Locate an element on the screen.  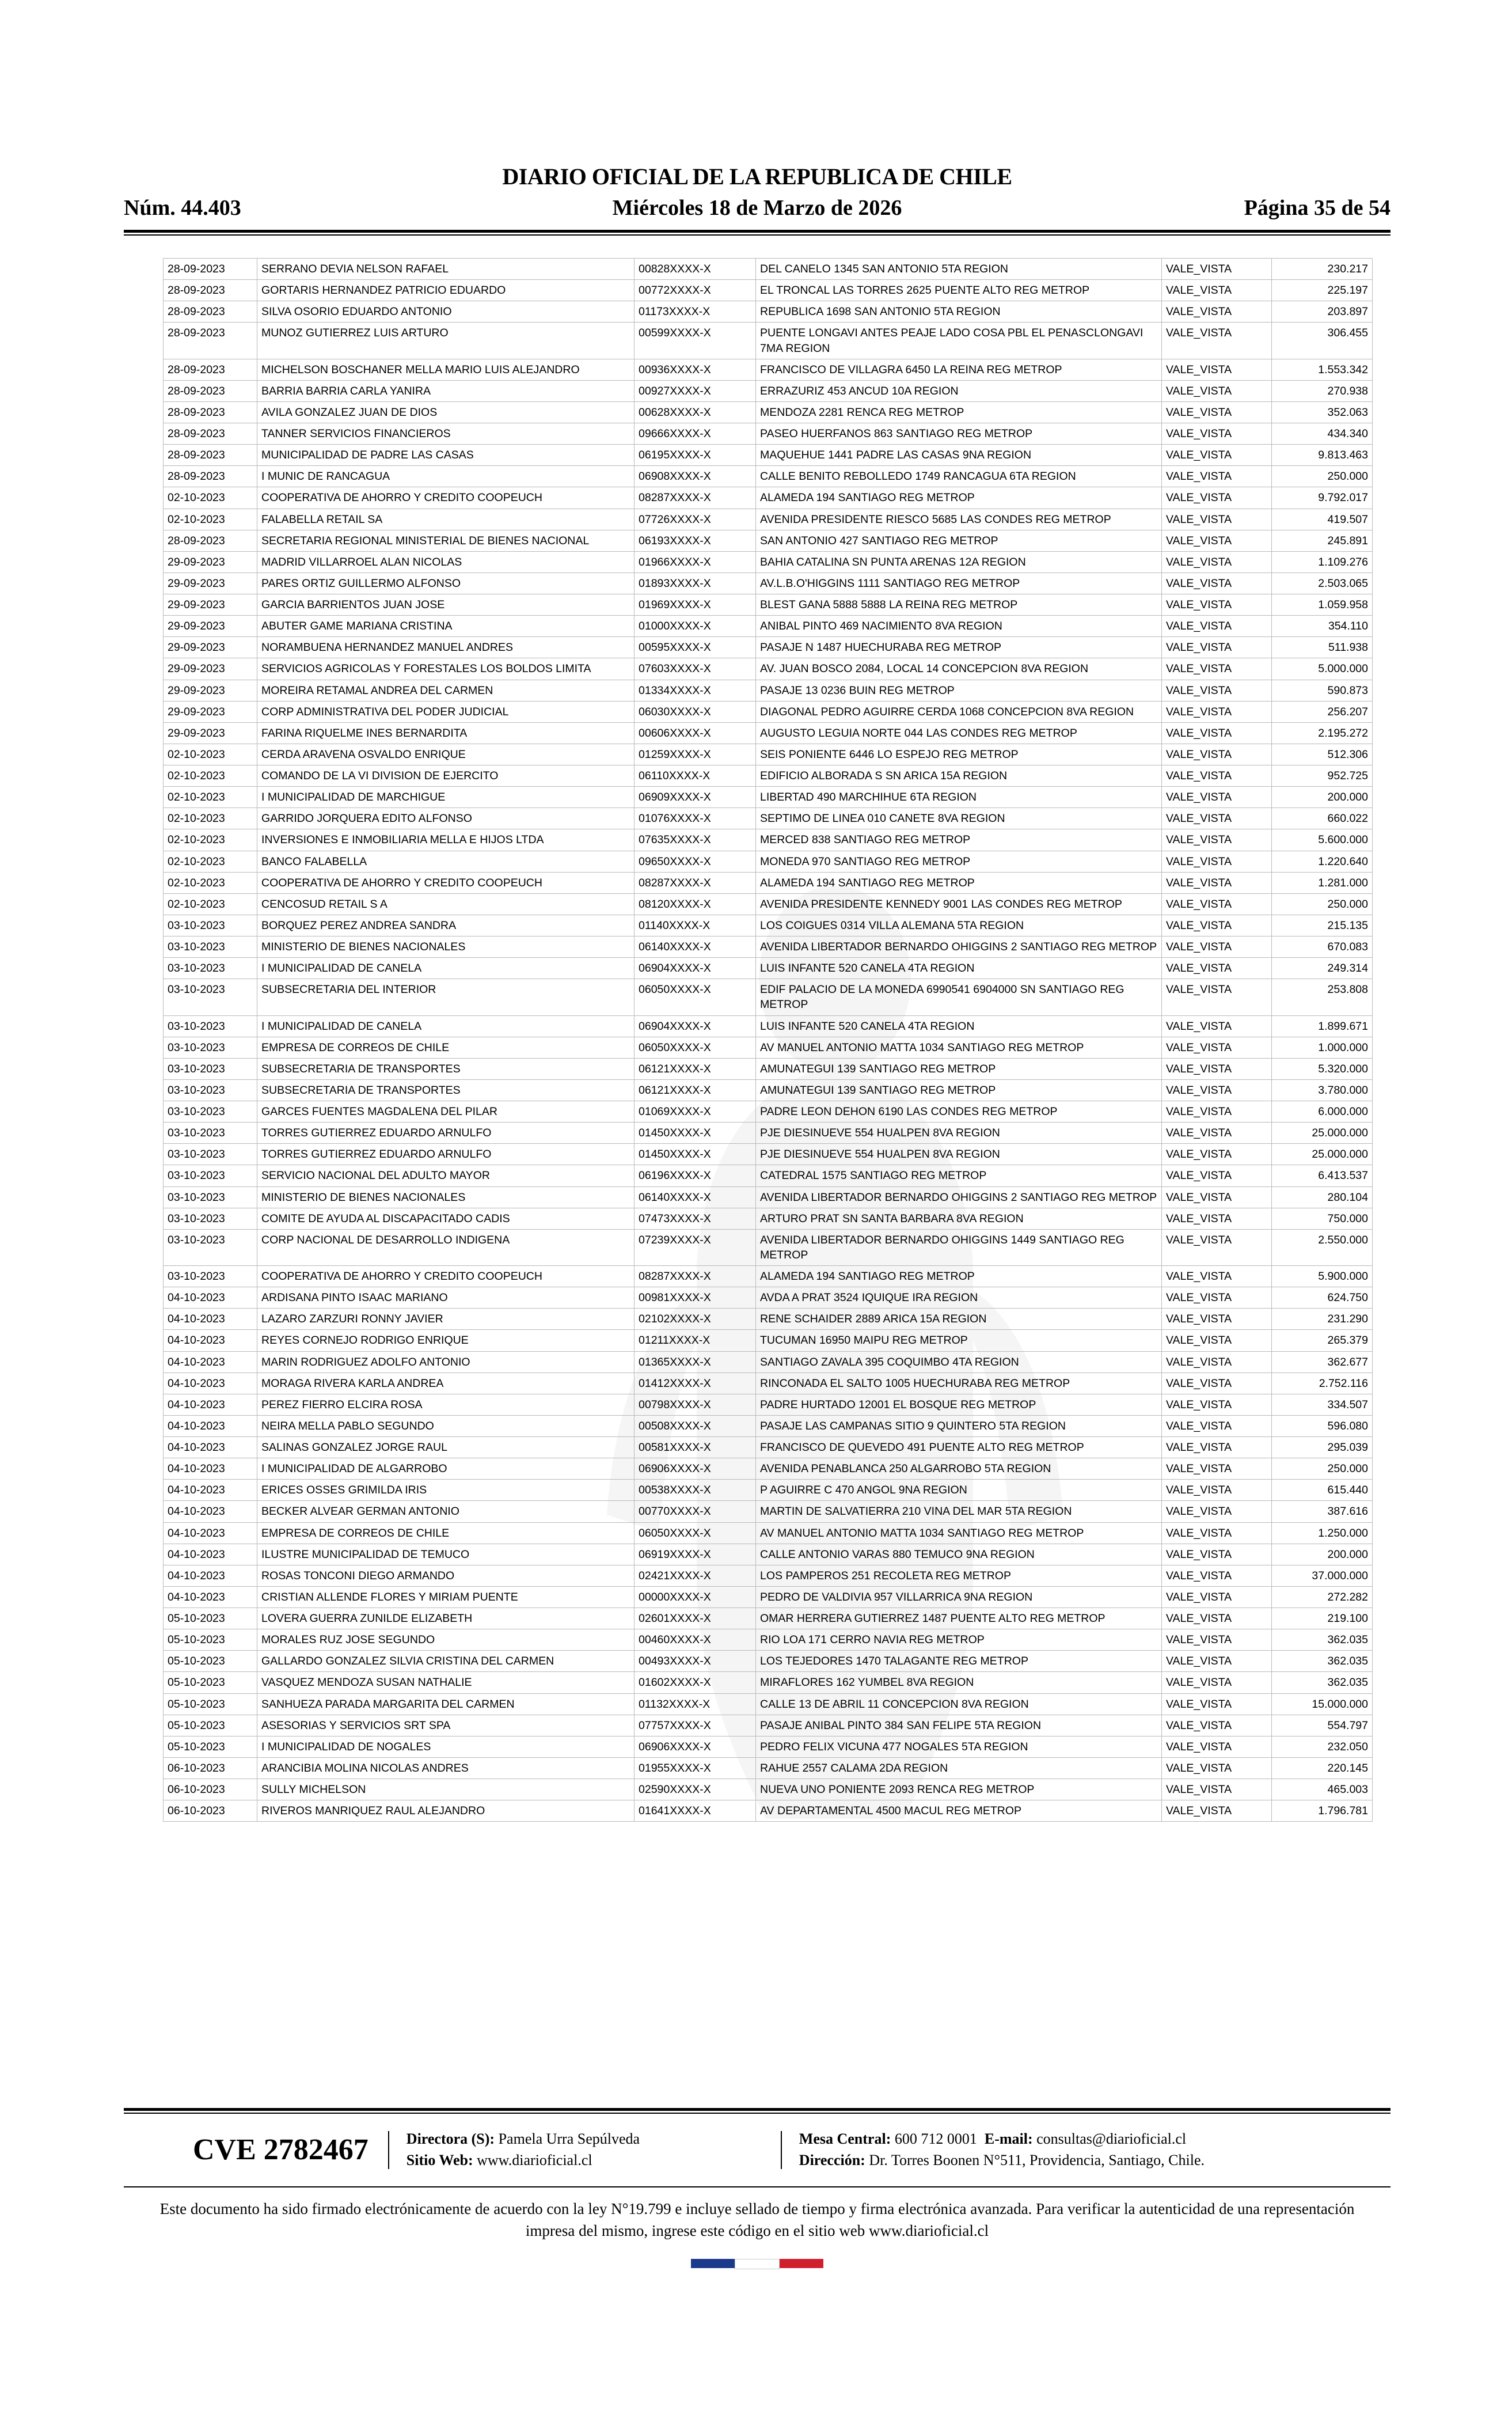
cell-rut: 07757XXXX-X is located at coordinates (695, 1725).